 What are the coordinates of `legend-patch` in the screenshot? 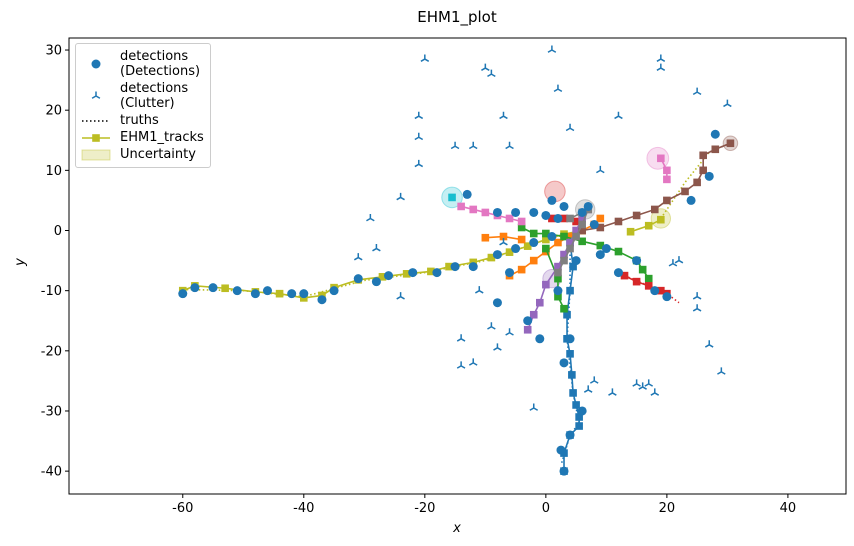 It's located at (96, 154).